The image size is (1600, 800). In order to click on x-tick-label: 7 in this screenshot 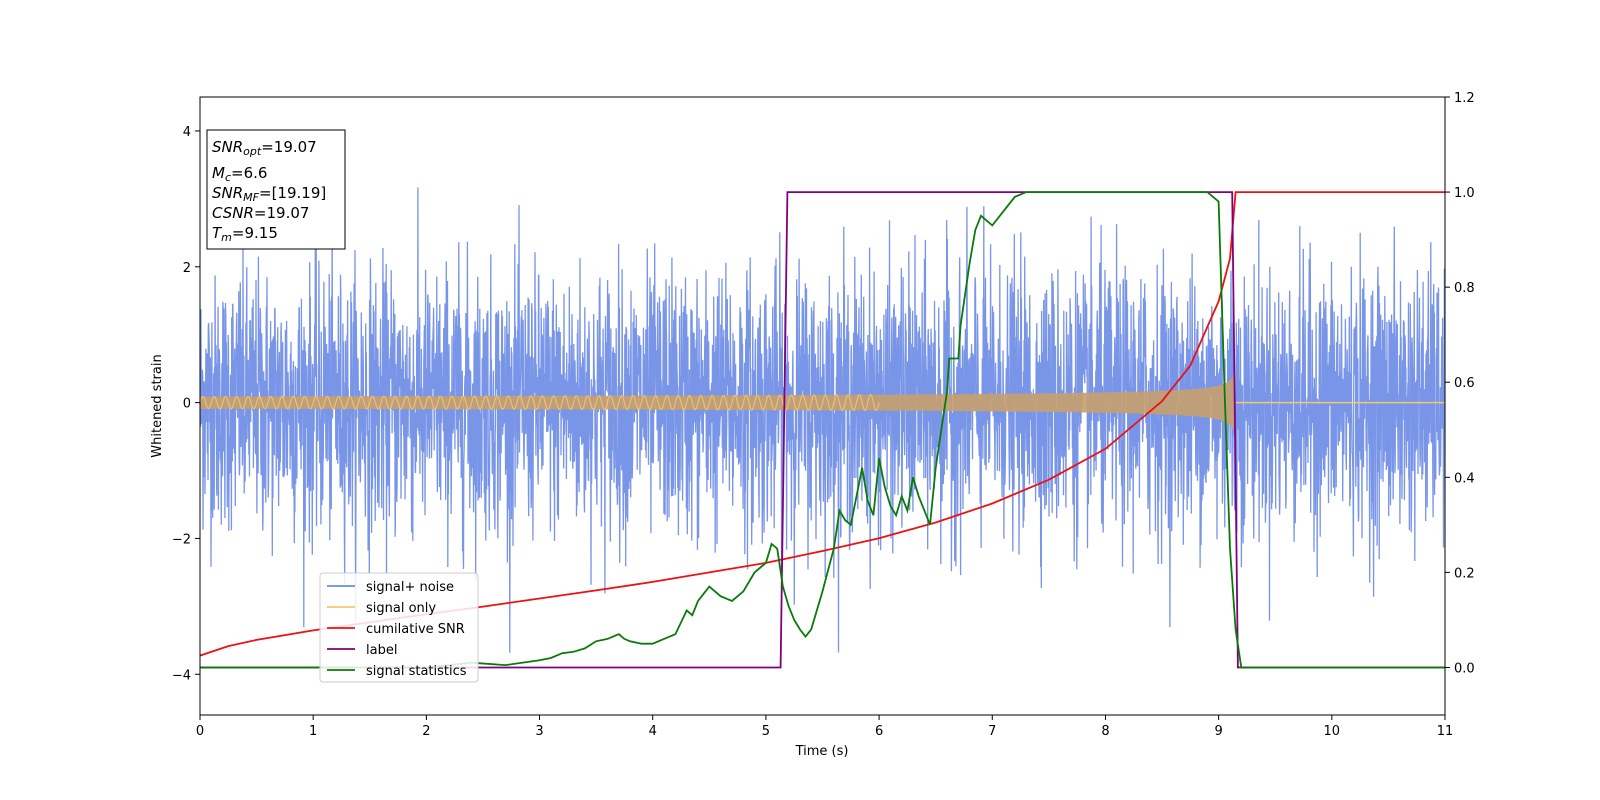, I will do `click(992, 731)`.